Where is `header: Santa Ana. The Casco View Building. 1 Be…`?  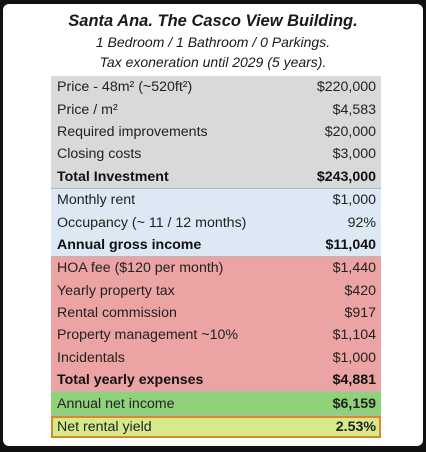 header: Santa Ana. The Casco View Building. 1 Be… is located at coordinates (213, 38).